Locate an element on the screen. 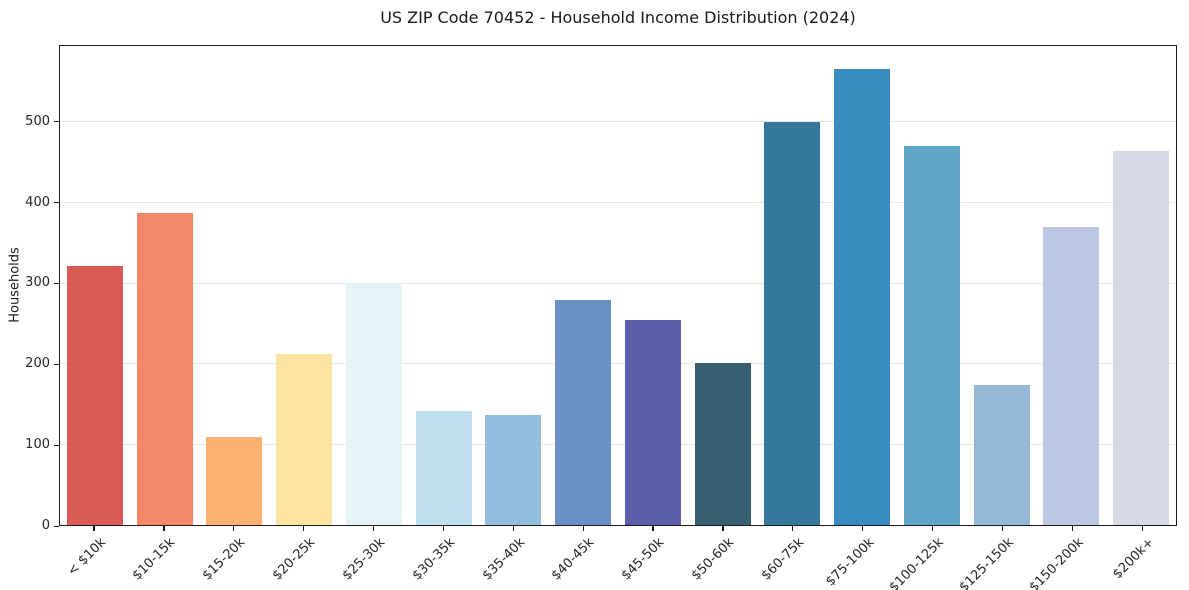 Image resolution: width=1189 pixels, height=590 pixels. x-tick-label: $10-15k is located at coordinates (154, 559).